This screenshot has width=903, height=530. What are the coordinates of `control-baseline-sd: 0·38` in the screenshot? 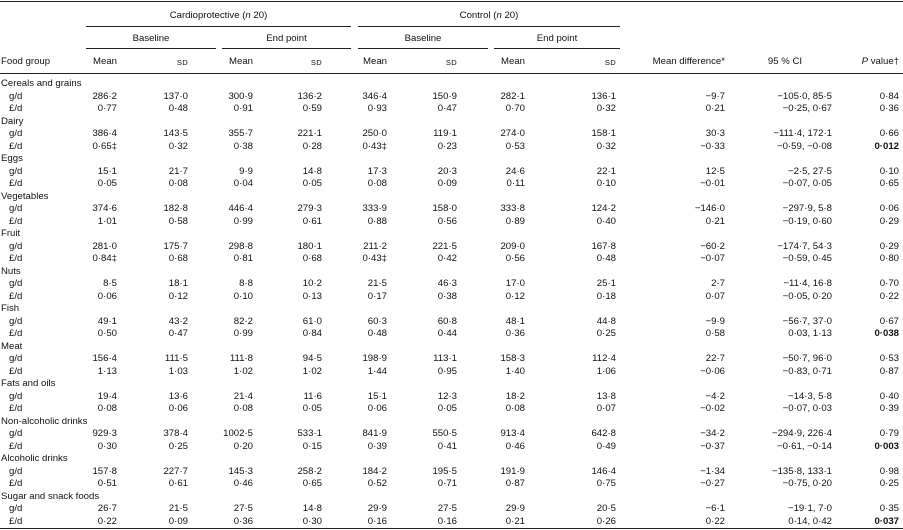 It's located at (447, 296).